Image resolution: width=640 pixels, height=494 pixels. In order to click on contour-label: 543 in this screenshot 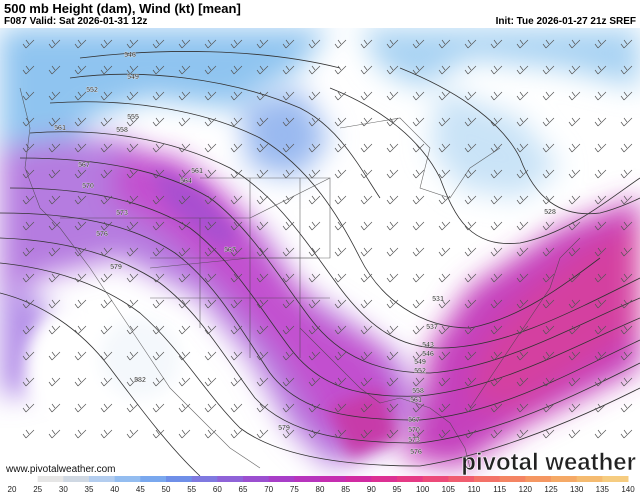, I will do `click(428, 345)`.